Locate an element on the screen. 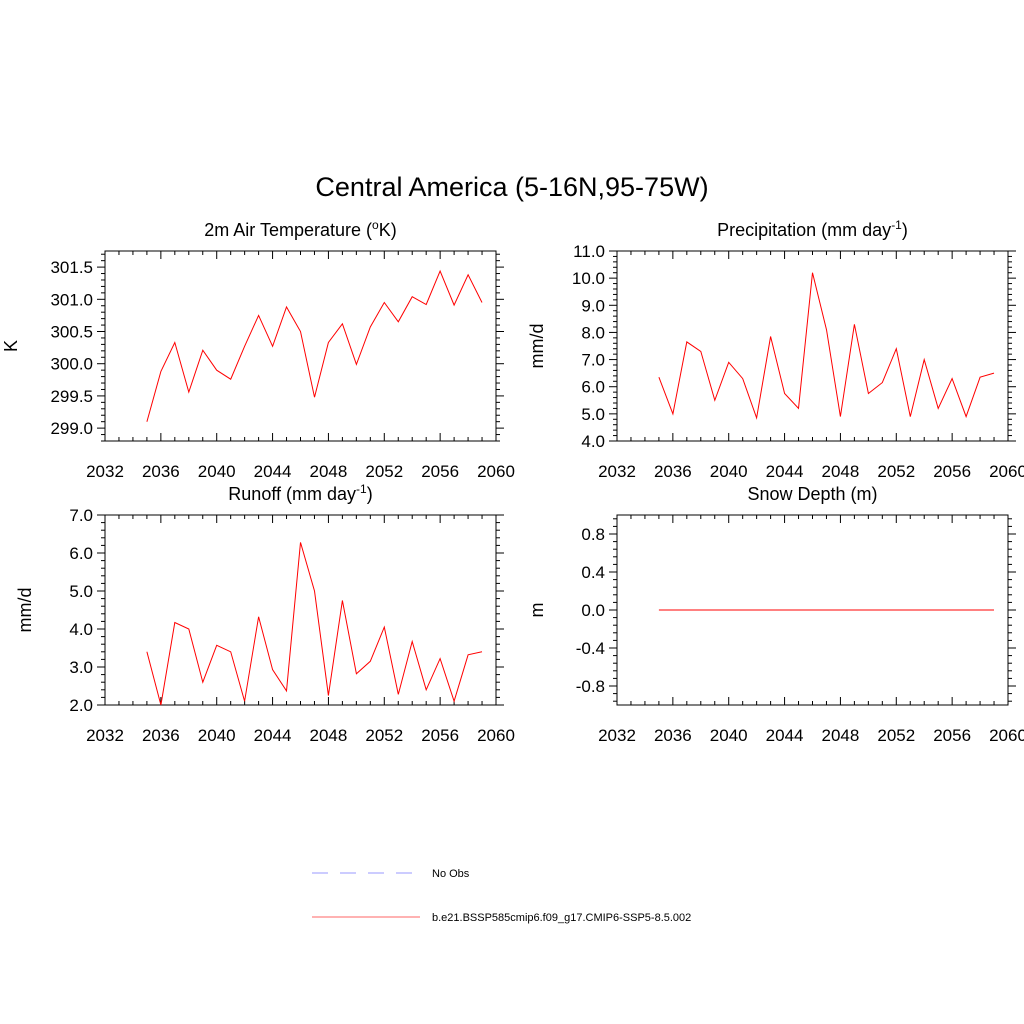  runoff-ytick-label-1: 3.0 is located at coordinates (81, 667).